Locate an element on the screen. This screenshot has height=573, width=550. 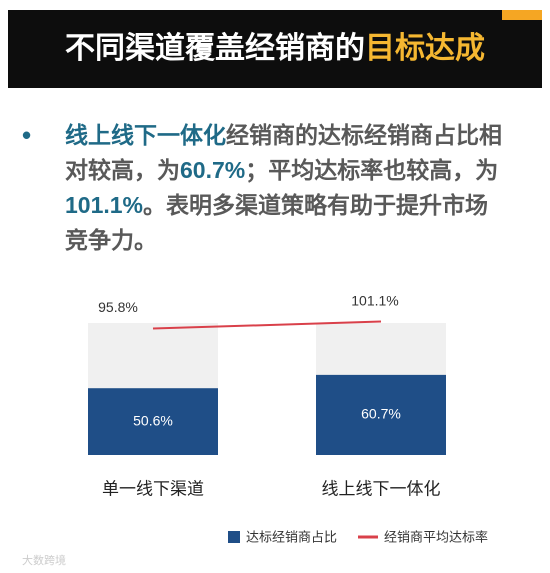
header-bar is located at coordinates (275, 49).